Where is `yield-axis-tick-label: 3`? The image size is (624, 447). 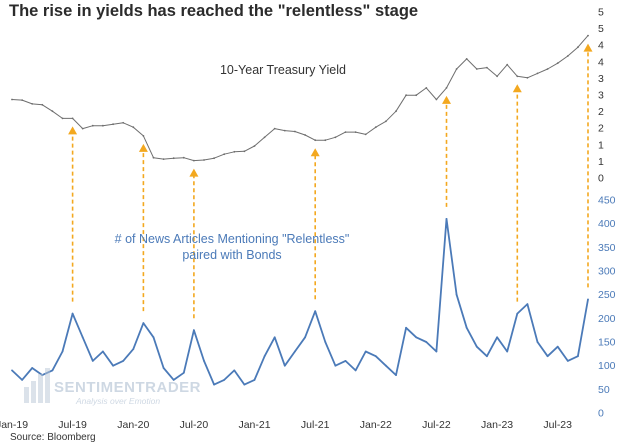
yield-axis-tick-label: 3 is located at coordinates (601, 96).